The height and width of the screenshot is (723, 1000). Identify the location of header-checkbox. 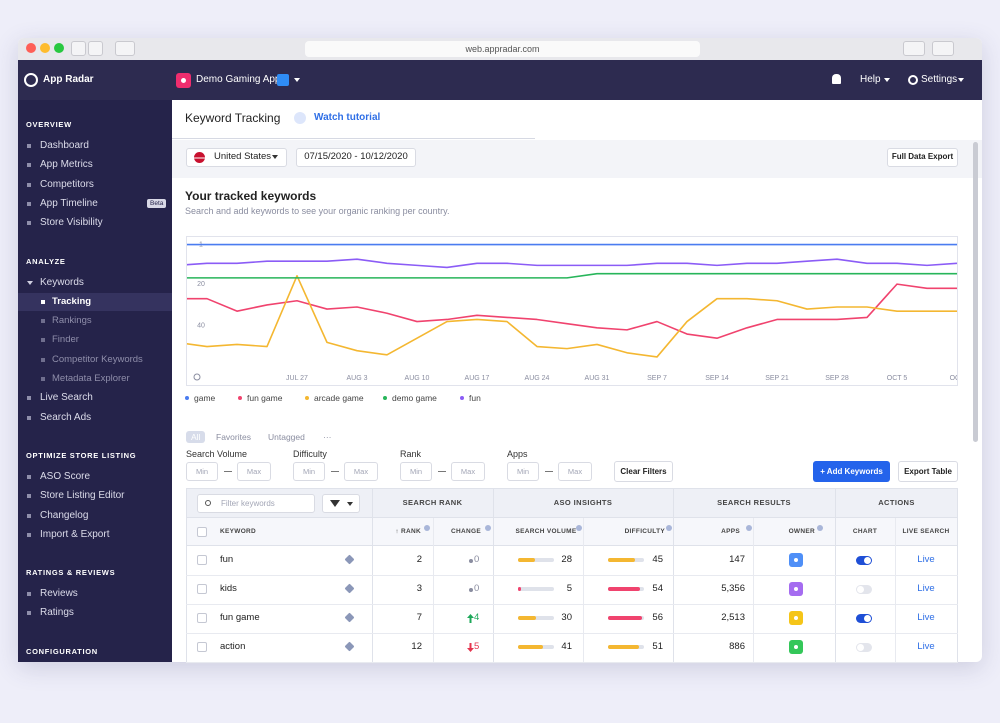
(202, 532).